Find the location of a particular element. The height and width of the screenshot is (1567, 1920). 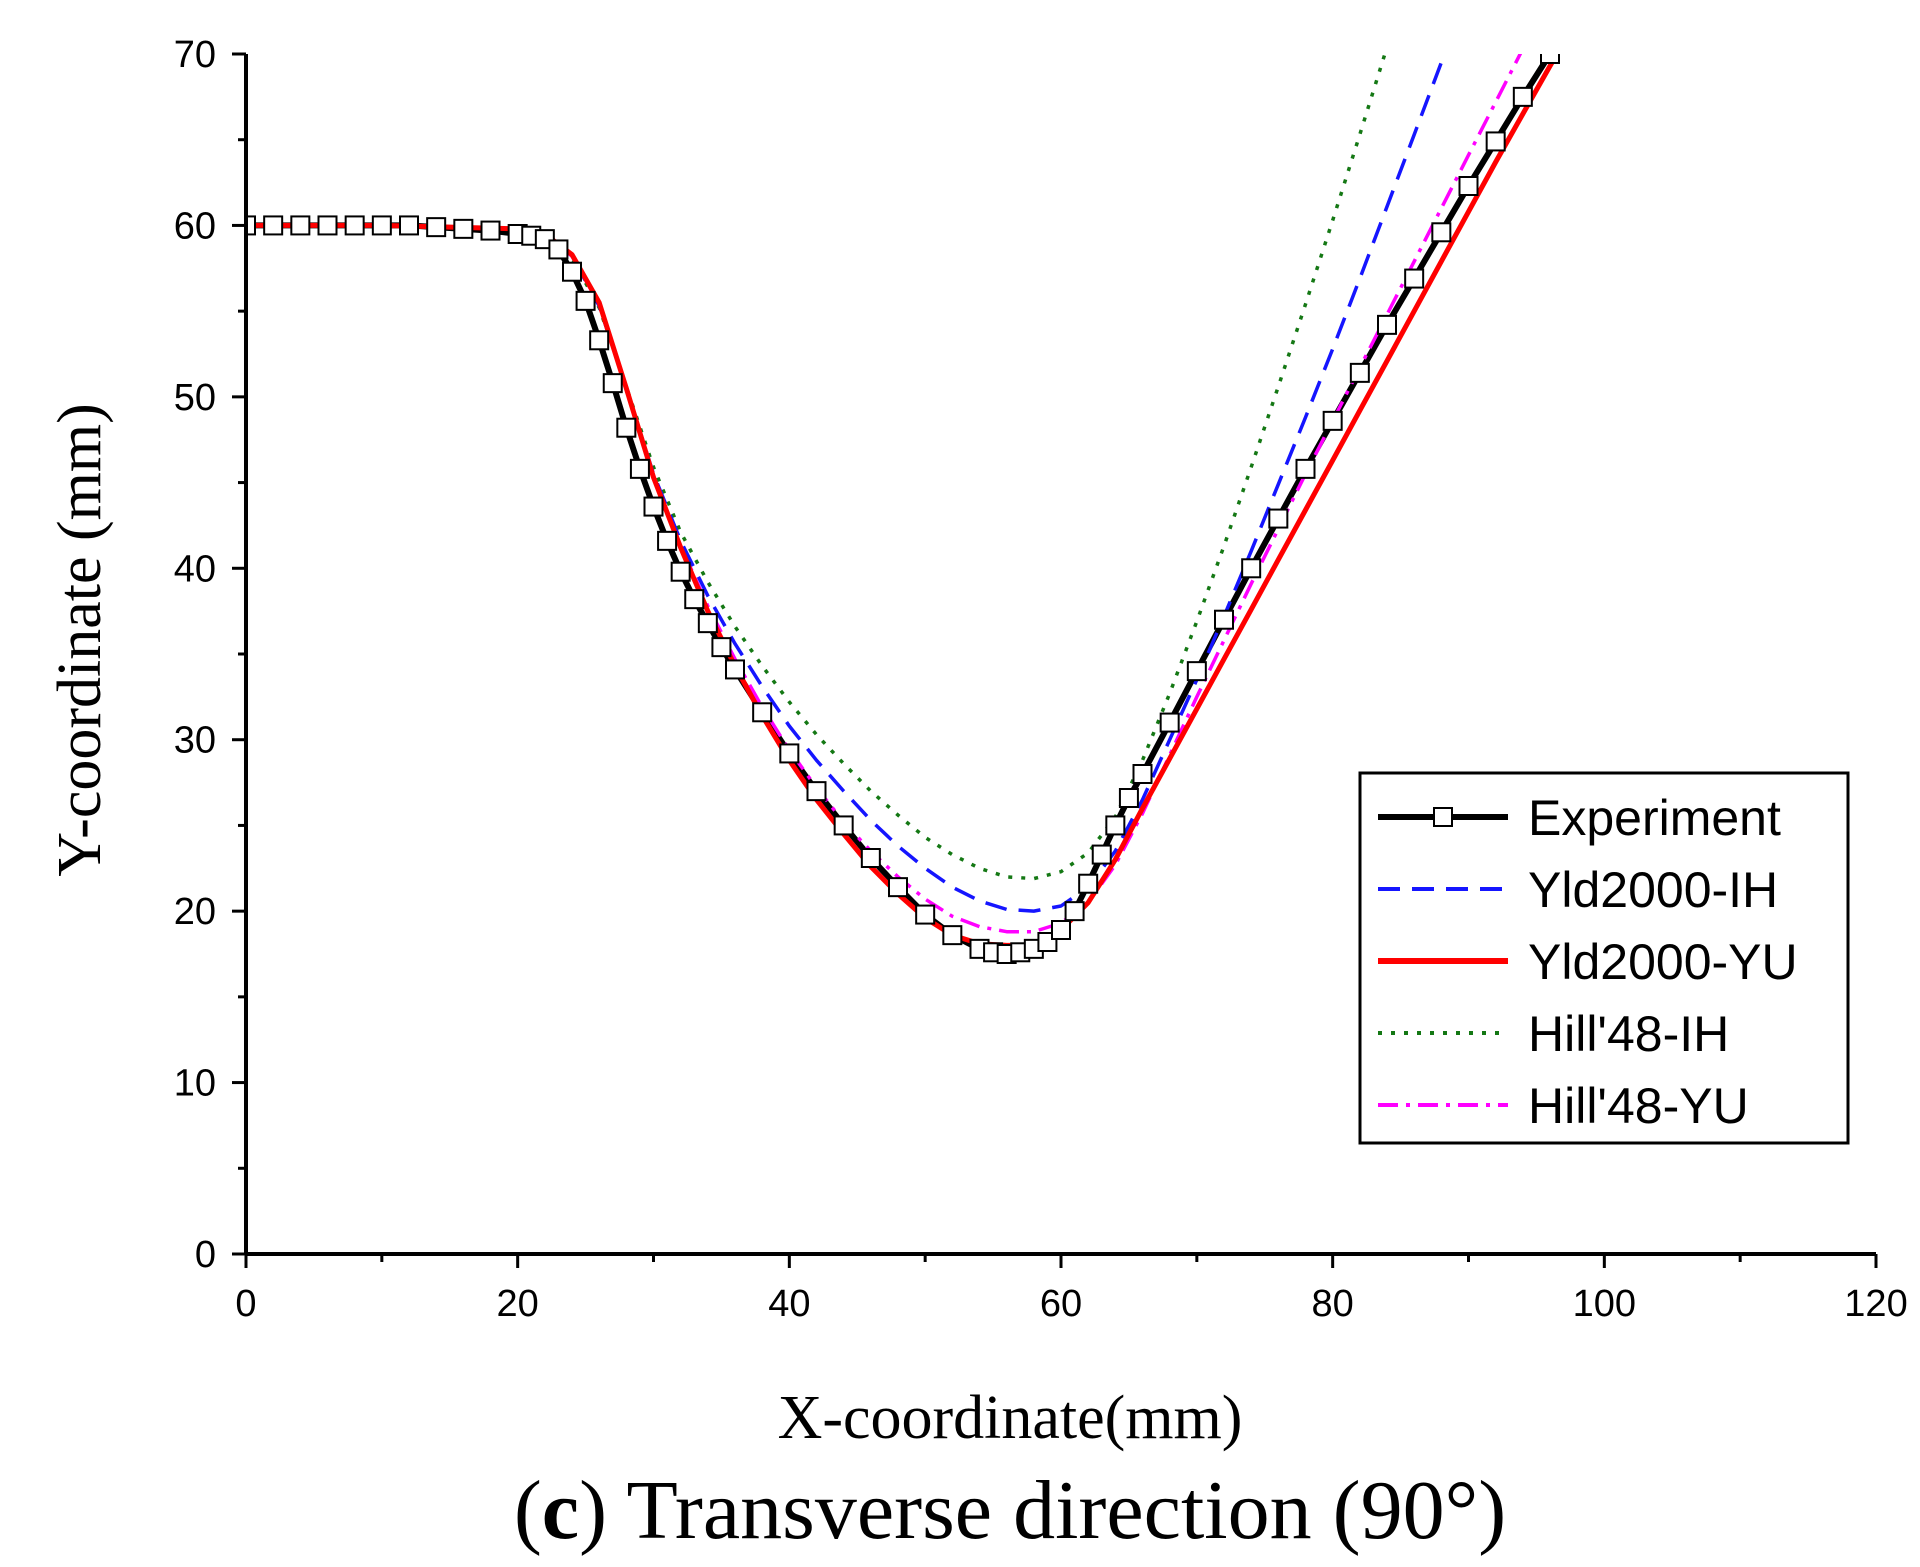

x-tick-label: 120 is located at coordinates (1875, 1304).